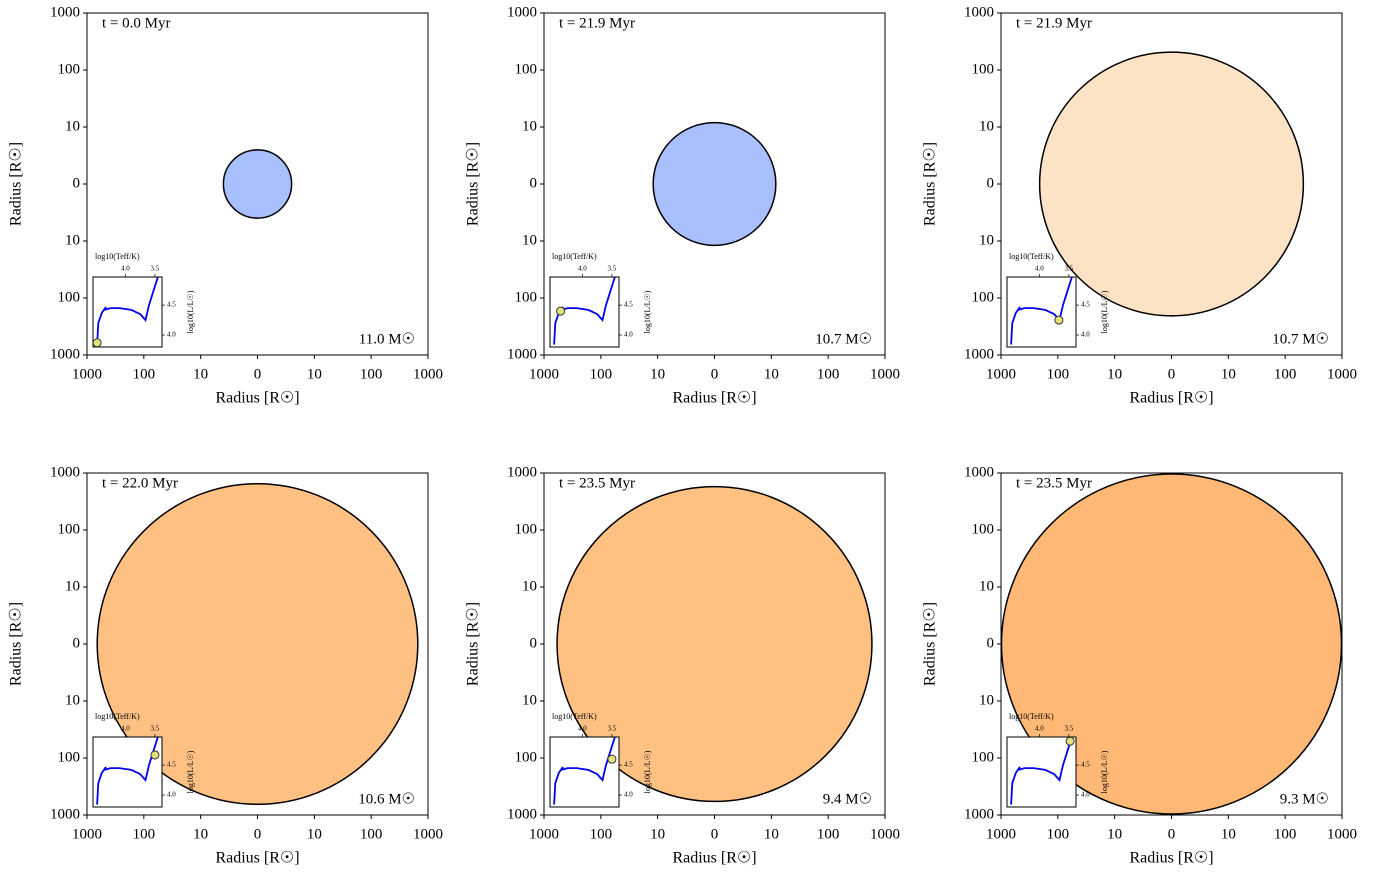  I want to click on star, so click(257, 184).